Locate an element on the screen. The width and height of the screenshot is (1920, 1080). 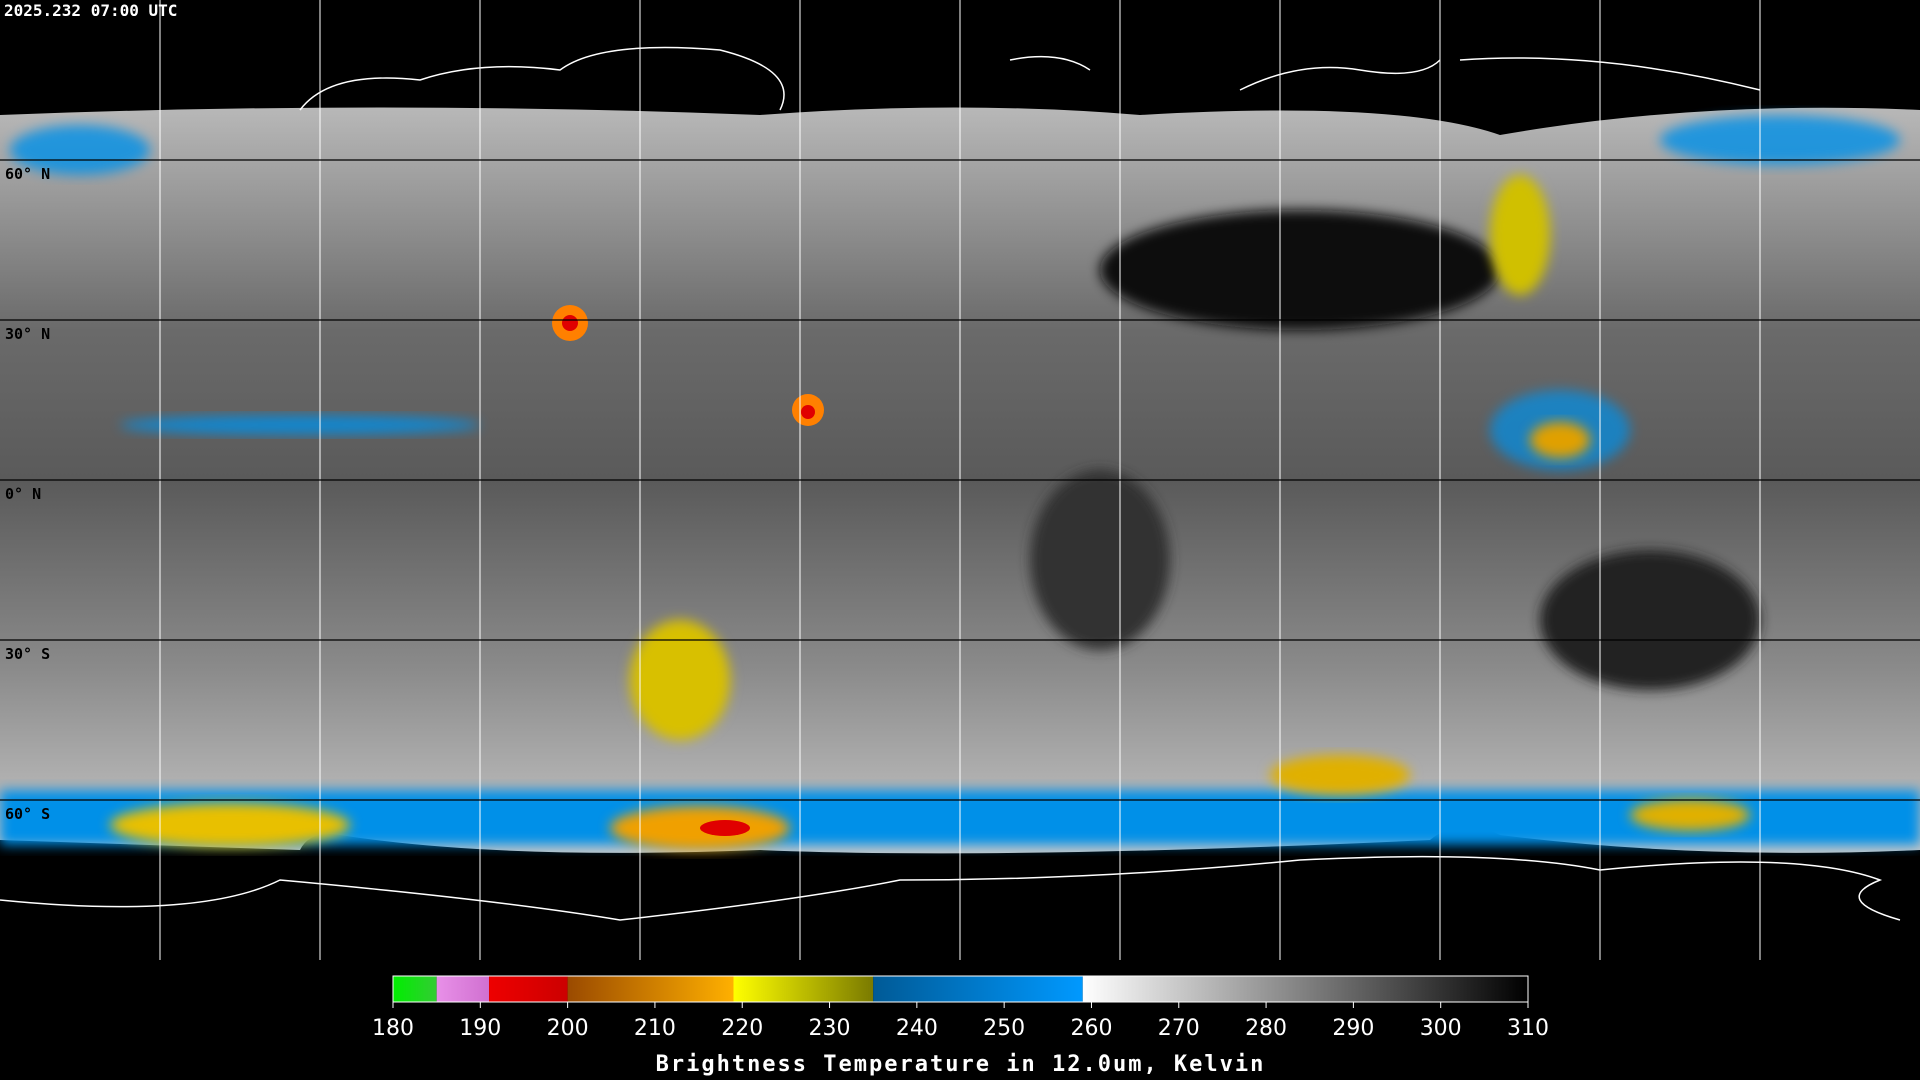
colorbar-tick-label: 250 is located at coordinates (1004, 1028).